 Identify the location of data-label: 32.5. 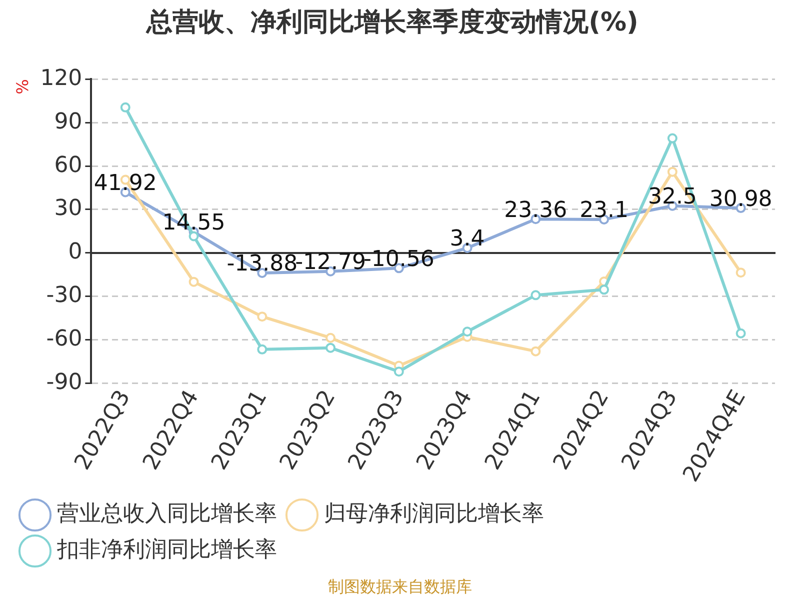
(672, 197).